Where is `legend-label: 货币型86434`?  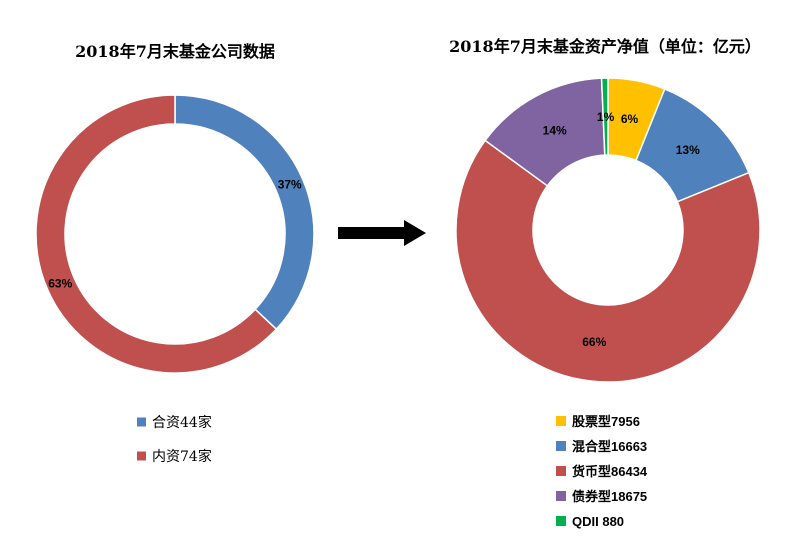
legend-label: 货币型86434 is located at coordinates (610, 471).